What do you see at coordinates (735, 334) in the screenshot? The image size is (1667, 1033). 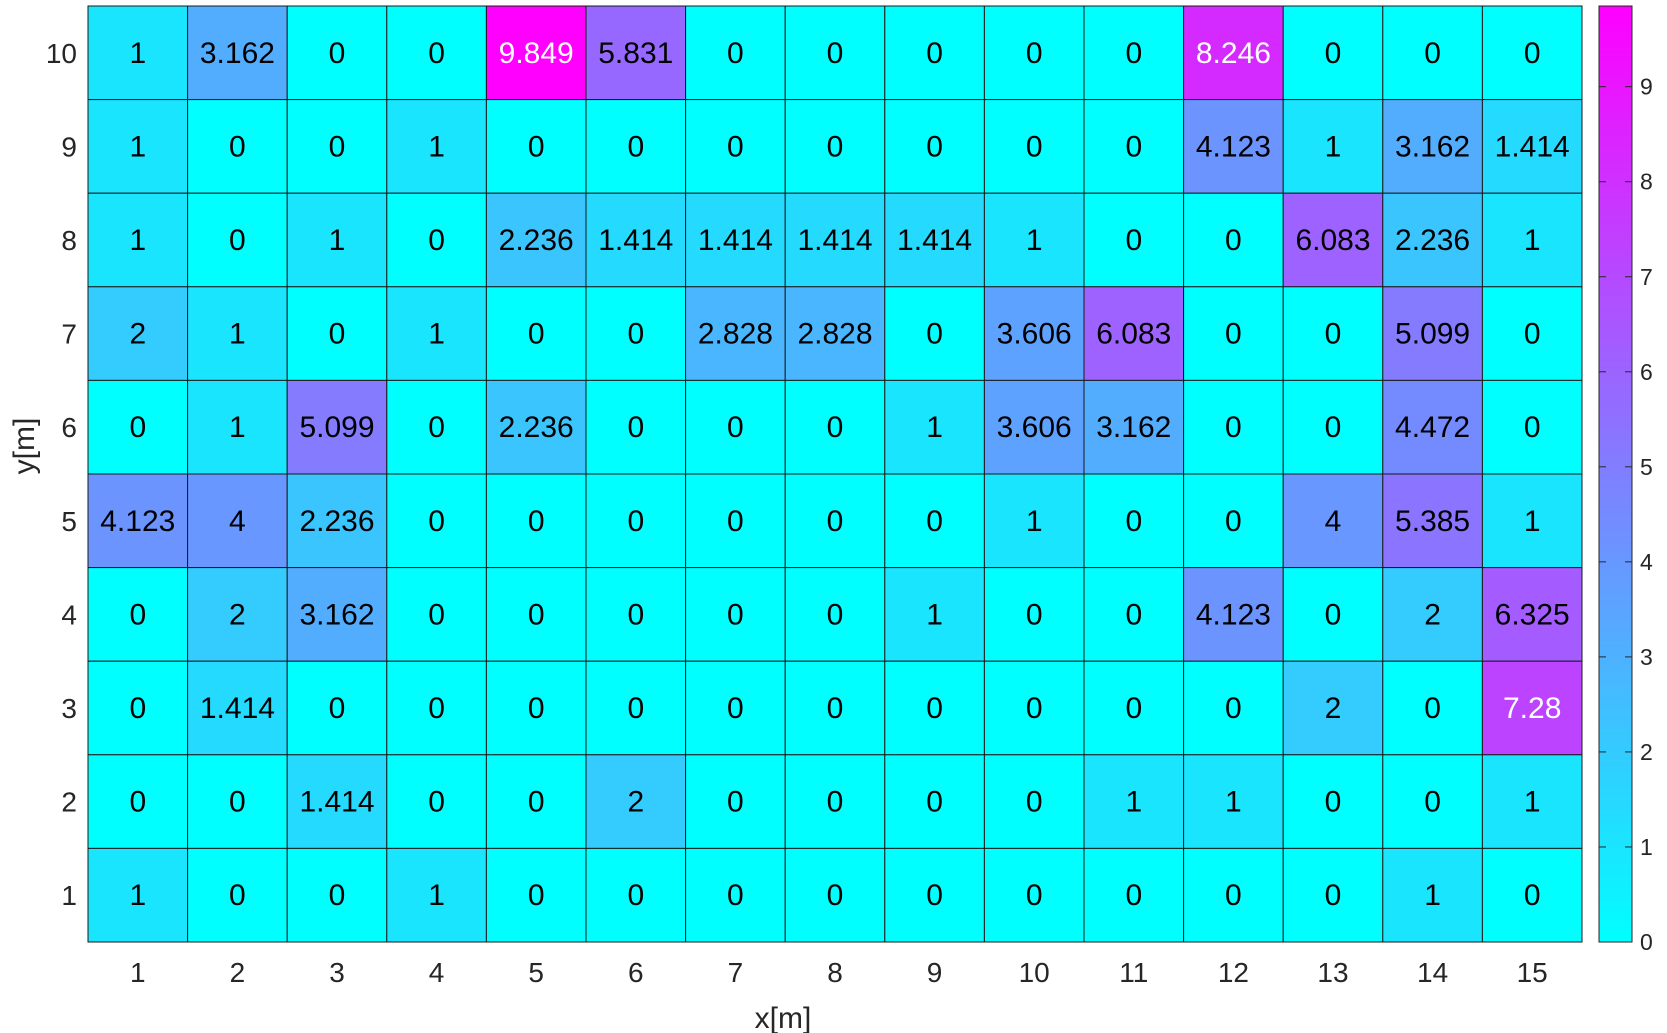 I see `cell-value-label: 2.828` at bounding box center [735, 334].